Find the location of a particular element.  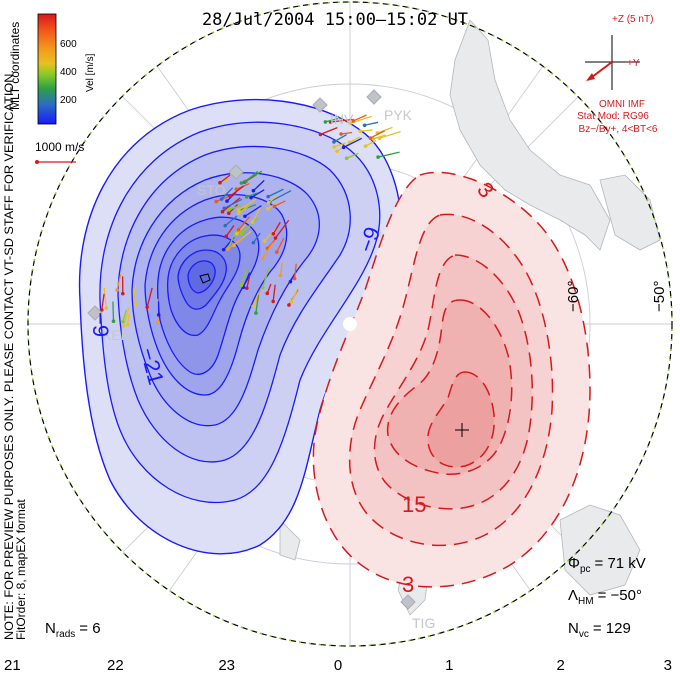

latitude-label-50: −50° is located at coordinates (659, 296).